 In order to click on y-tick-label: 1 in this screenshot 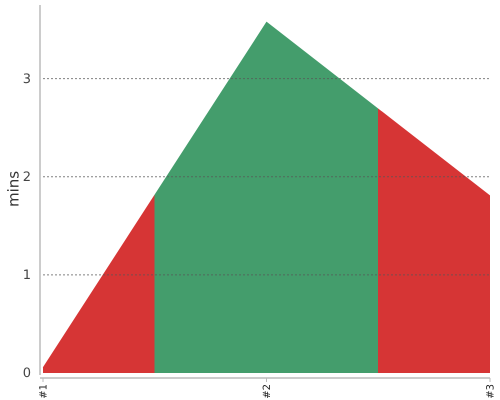, I will do `click(26, 276)`.